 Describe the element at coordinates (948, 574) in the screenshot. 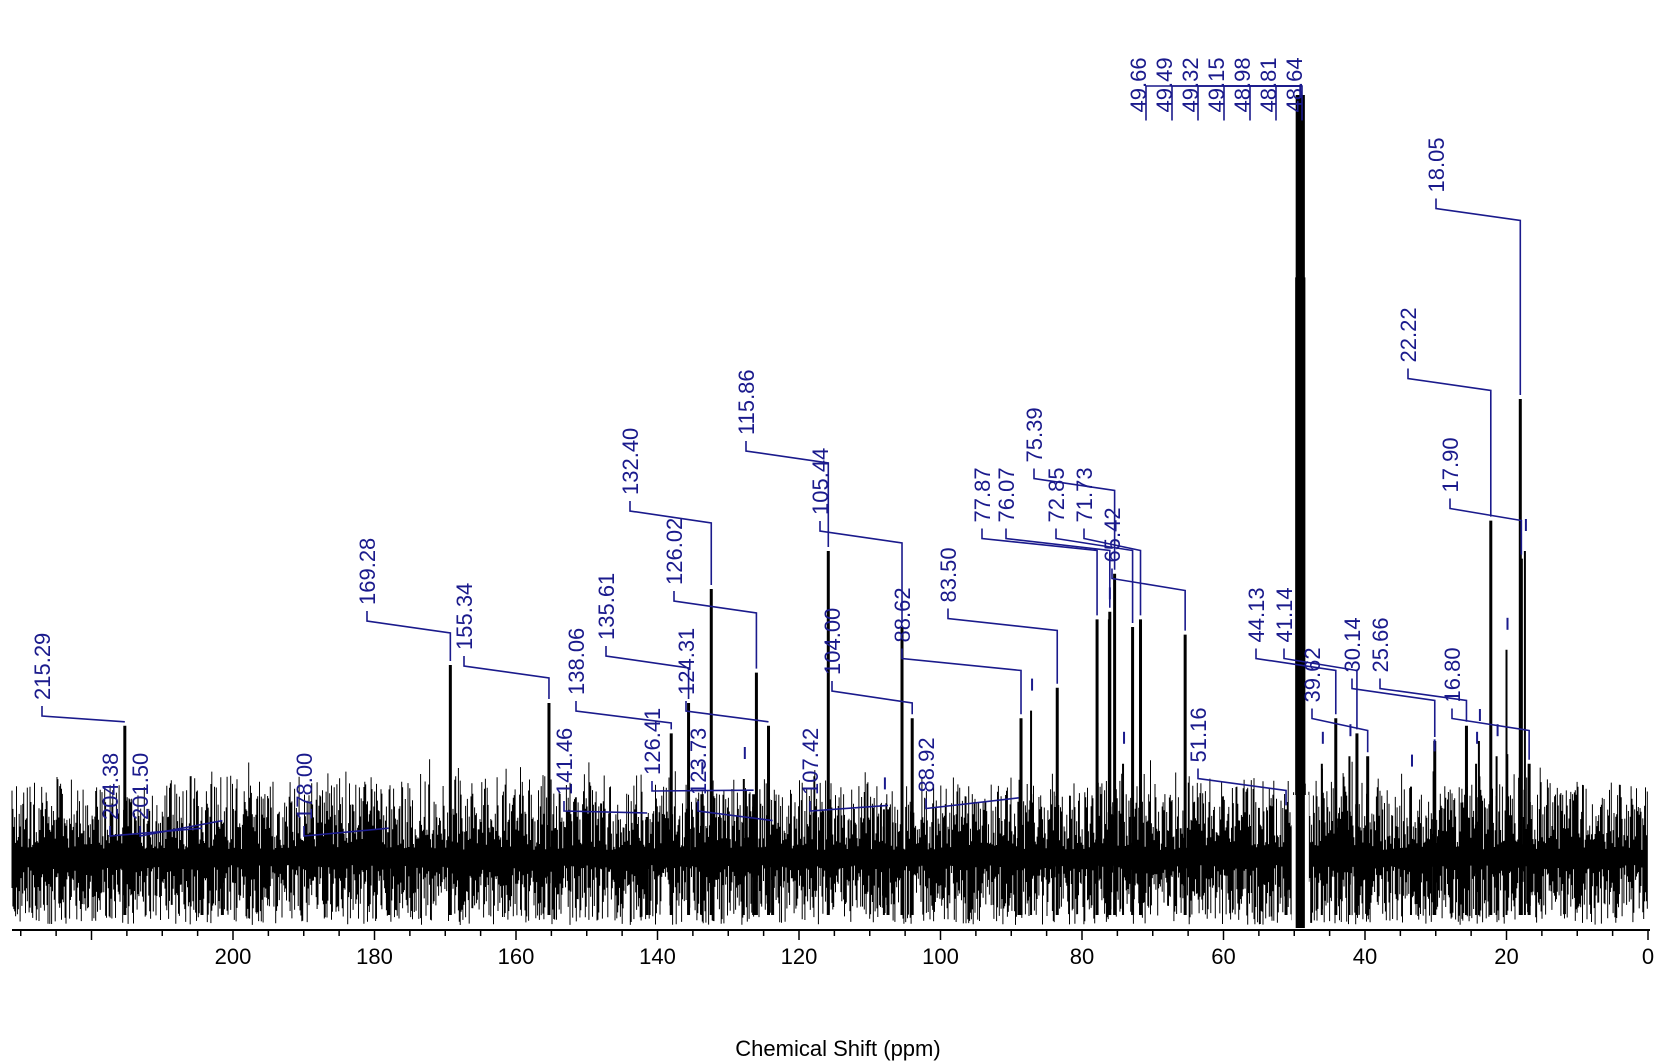

I see `peak-label: 83.50` at that location.